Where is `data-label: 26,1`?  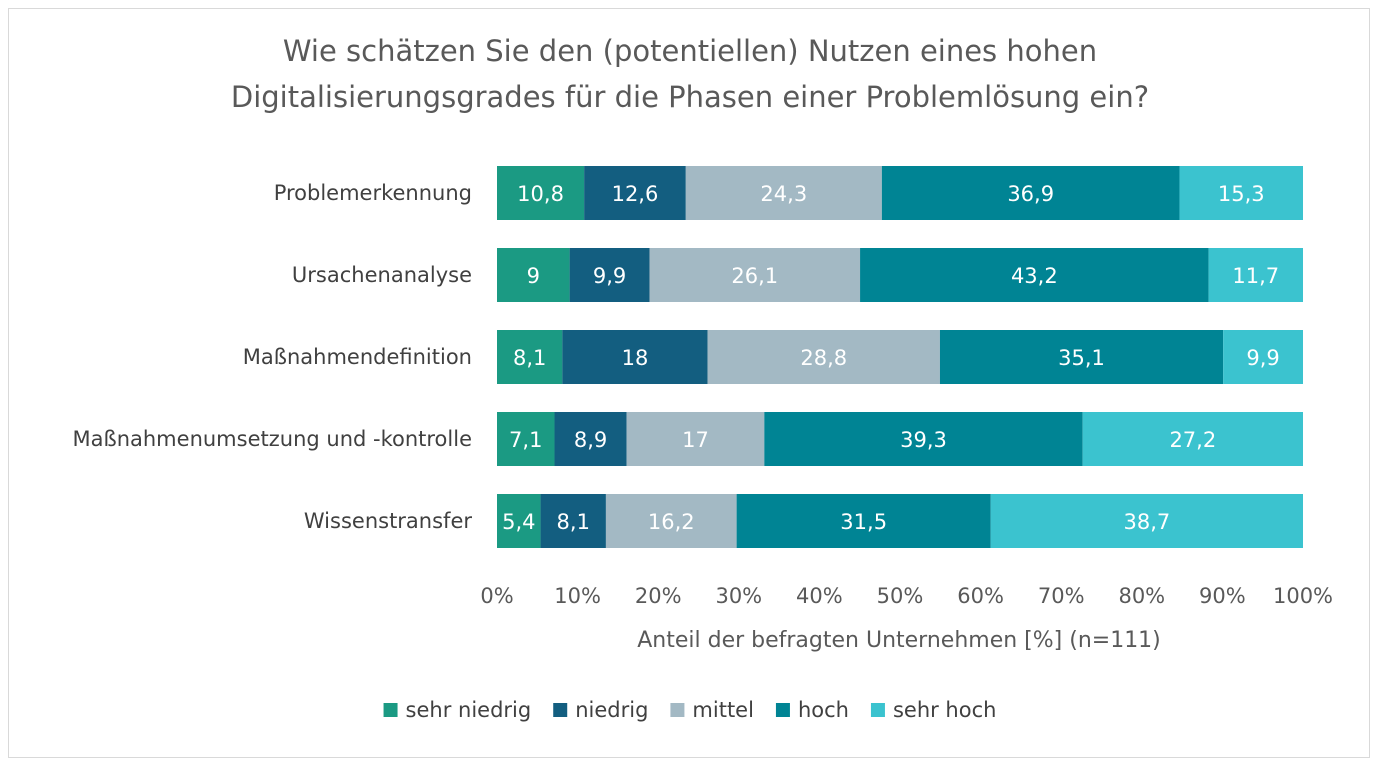
data-label: 26,1 is located at coordinates (754, 276).